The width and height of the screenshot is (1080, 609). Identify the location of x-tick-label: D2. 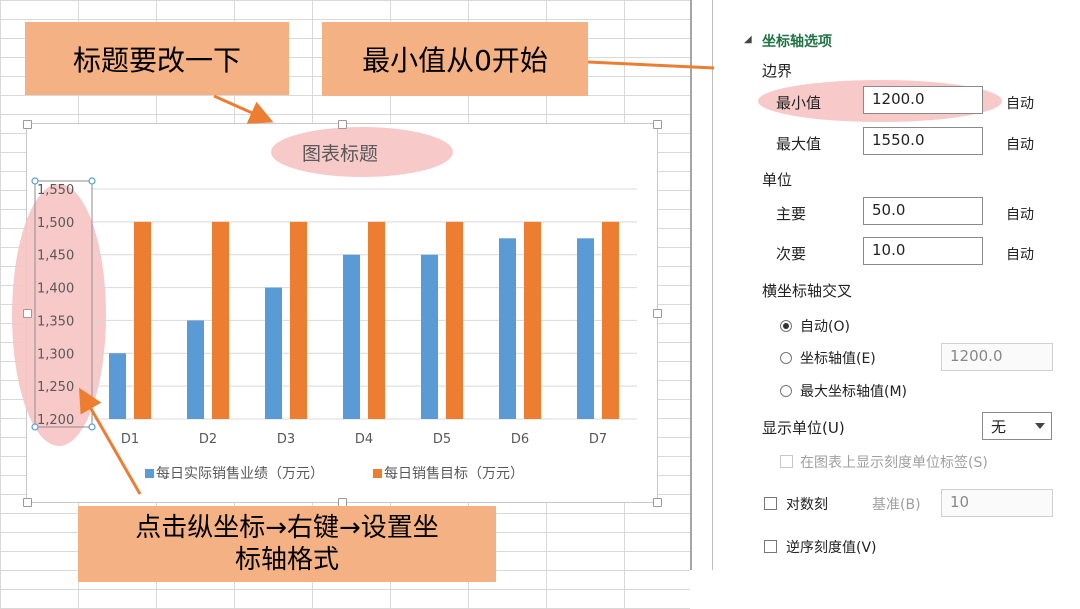
(208, 439).